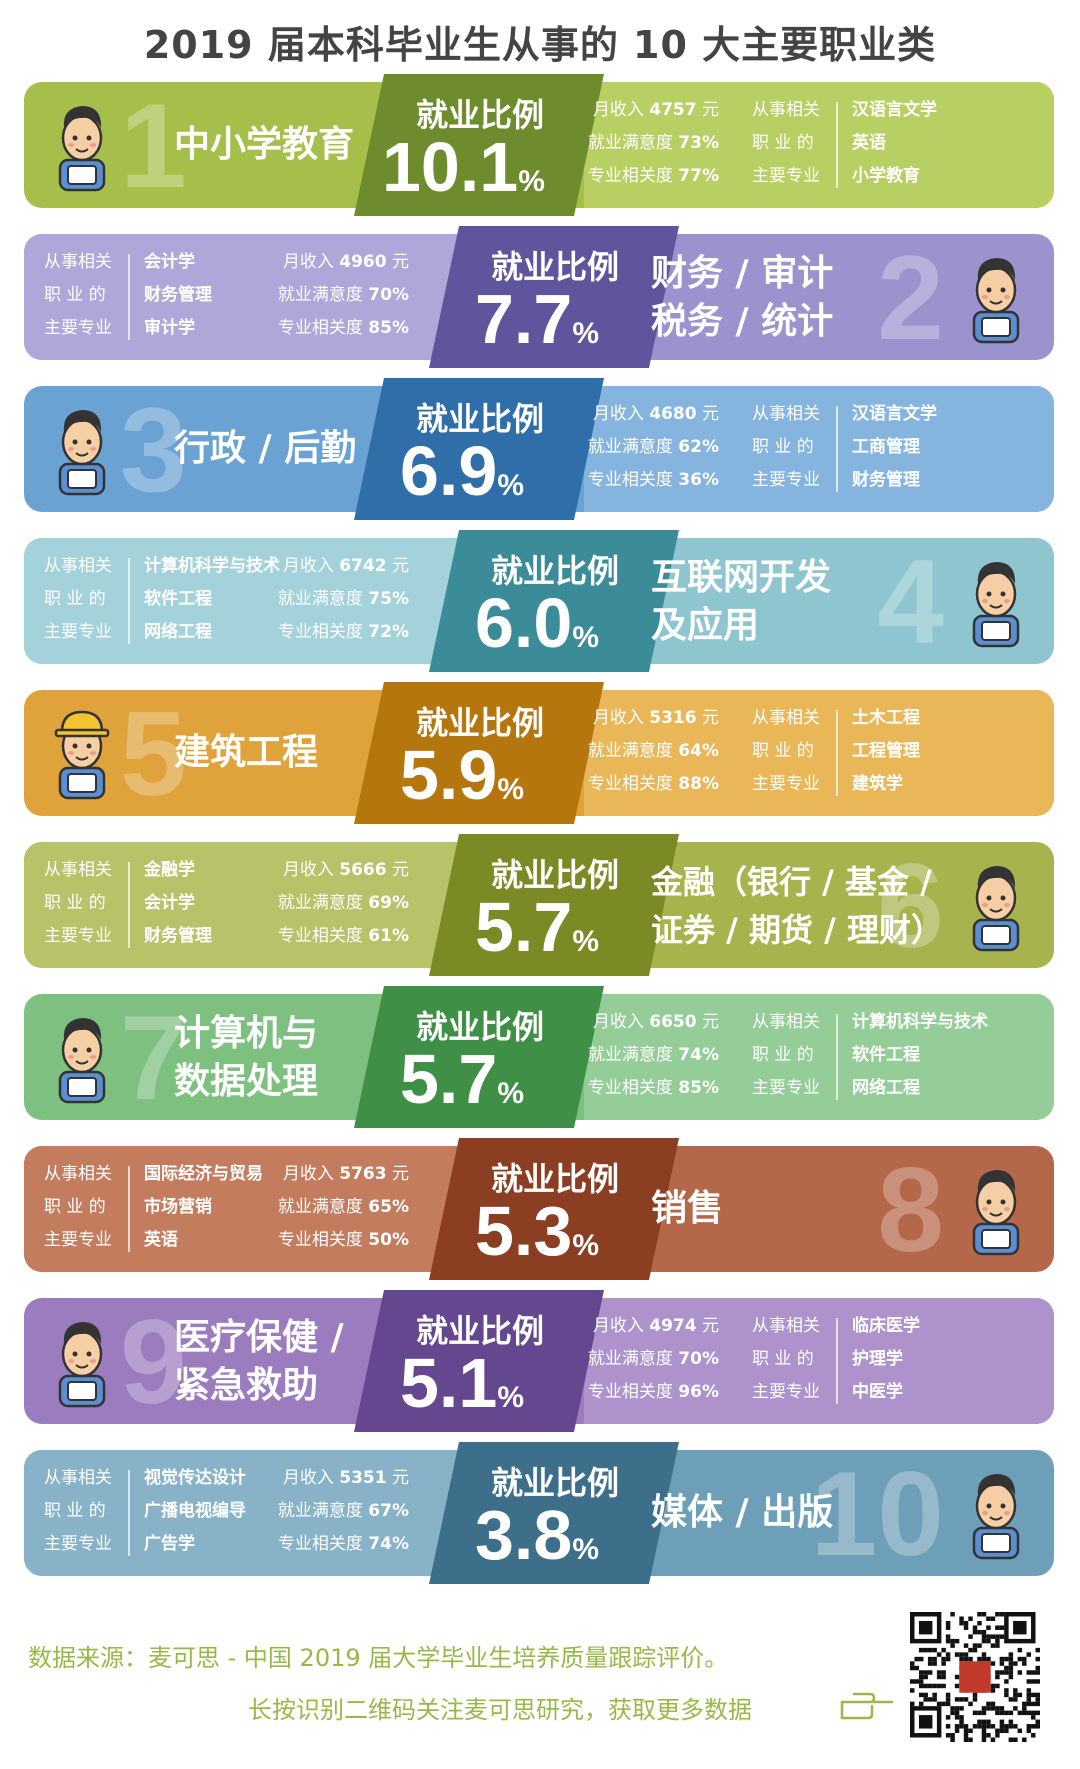 Image resolution: width=1080 pixels, height=1769 pixels. I want to click on relevance-value: 88%, so click(698, 784).